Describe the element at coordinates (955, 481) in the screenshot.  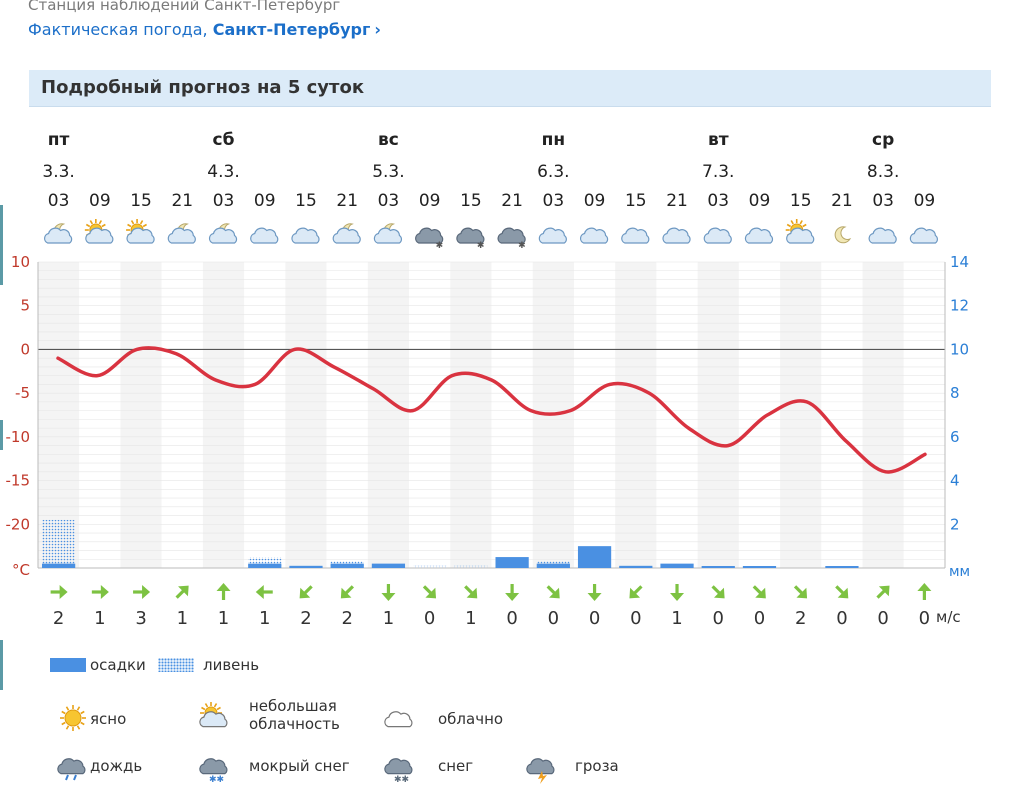
I see `precip-tick-label: 4` at that location.